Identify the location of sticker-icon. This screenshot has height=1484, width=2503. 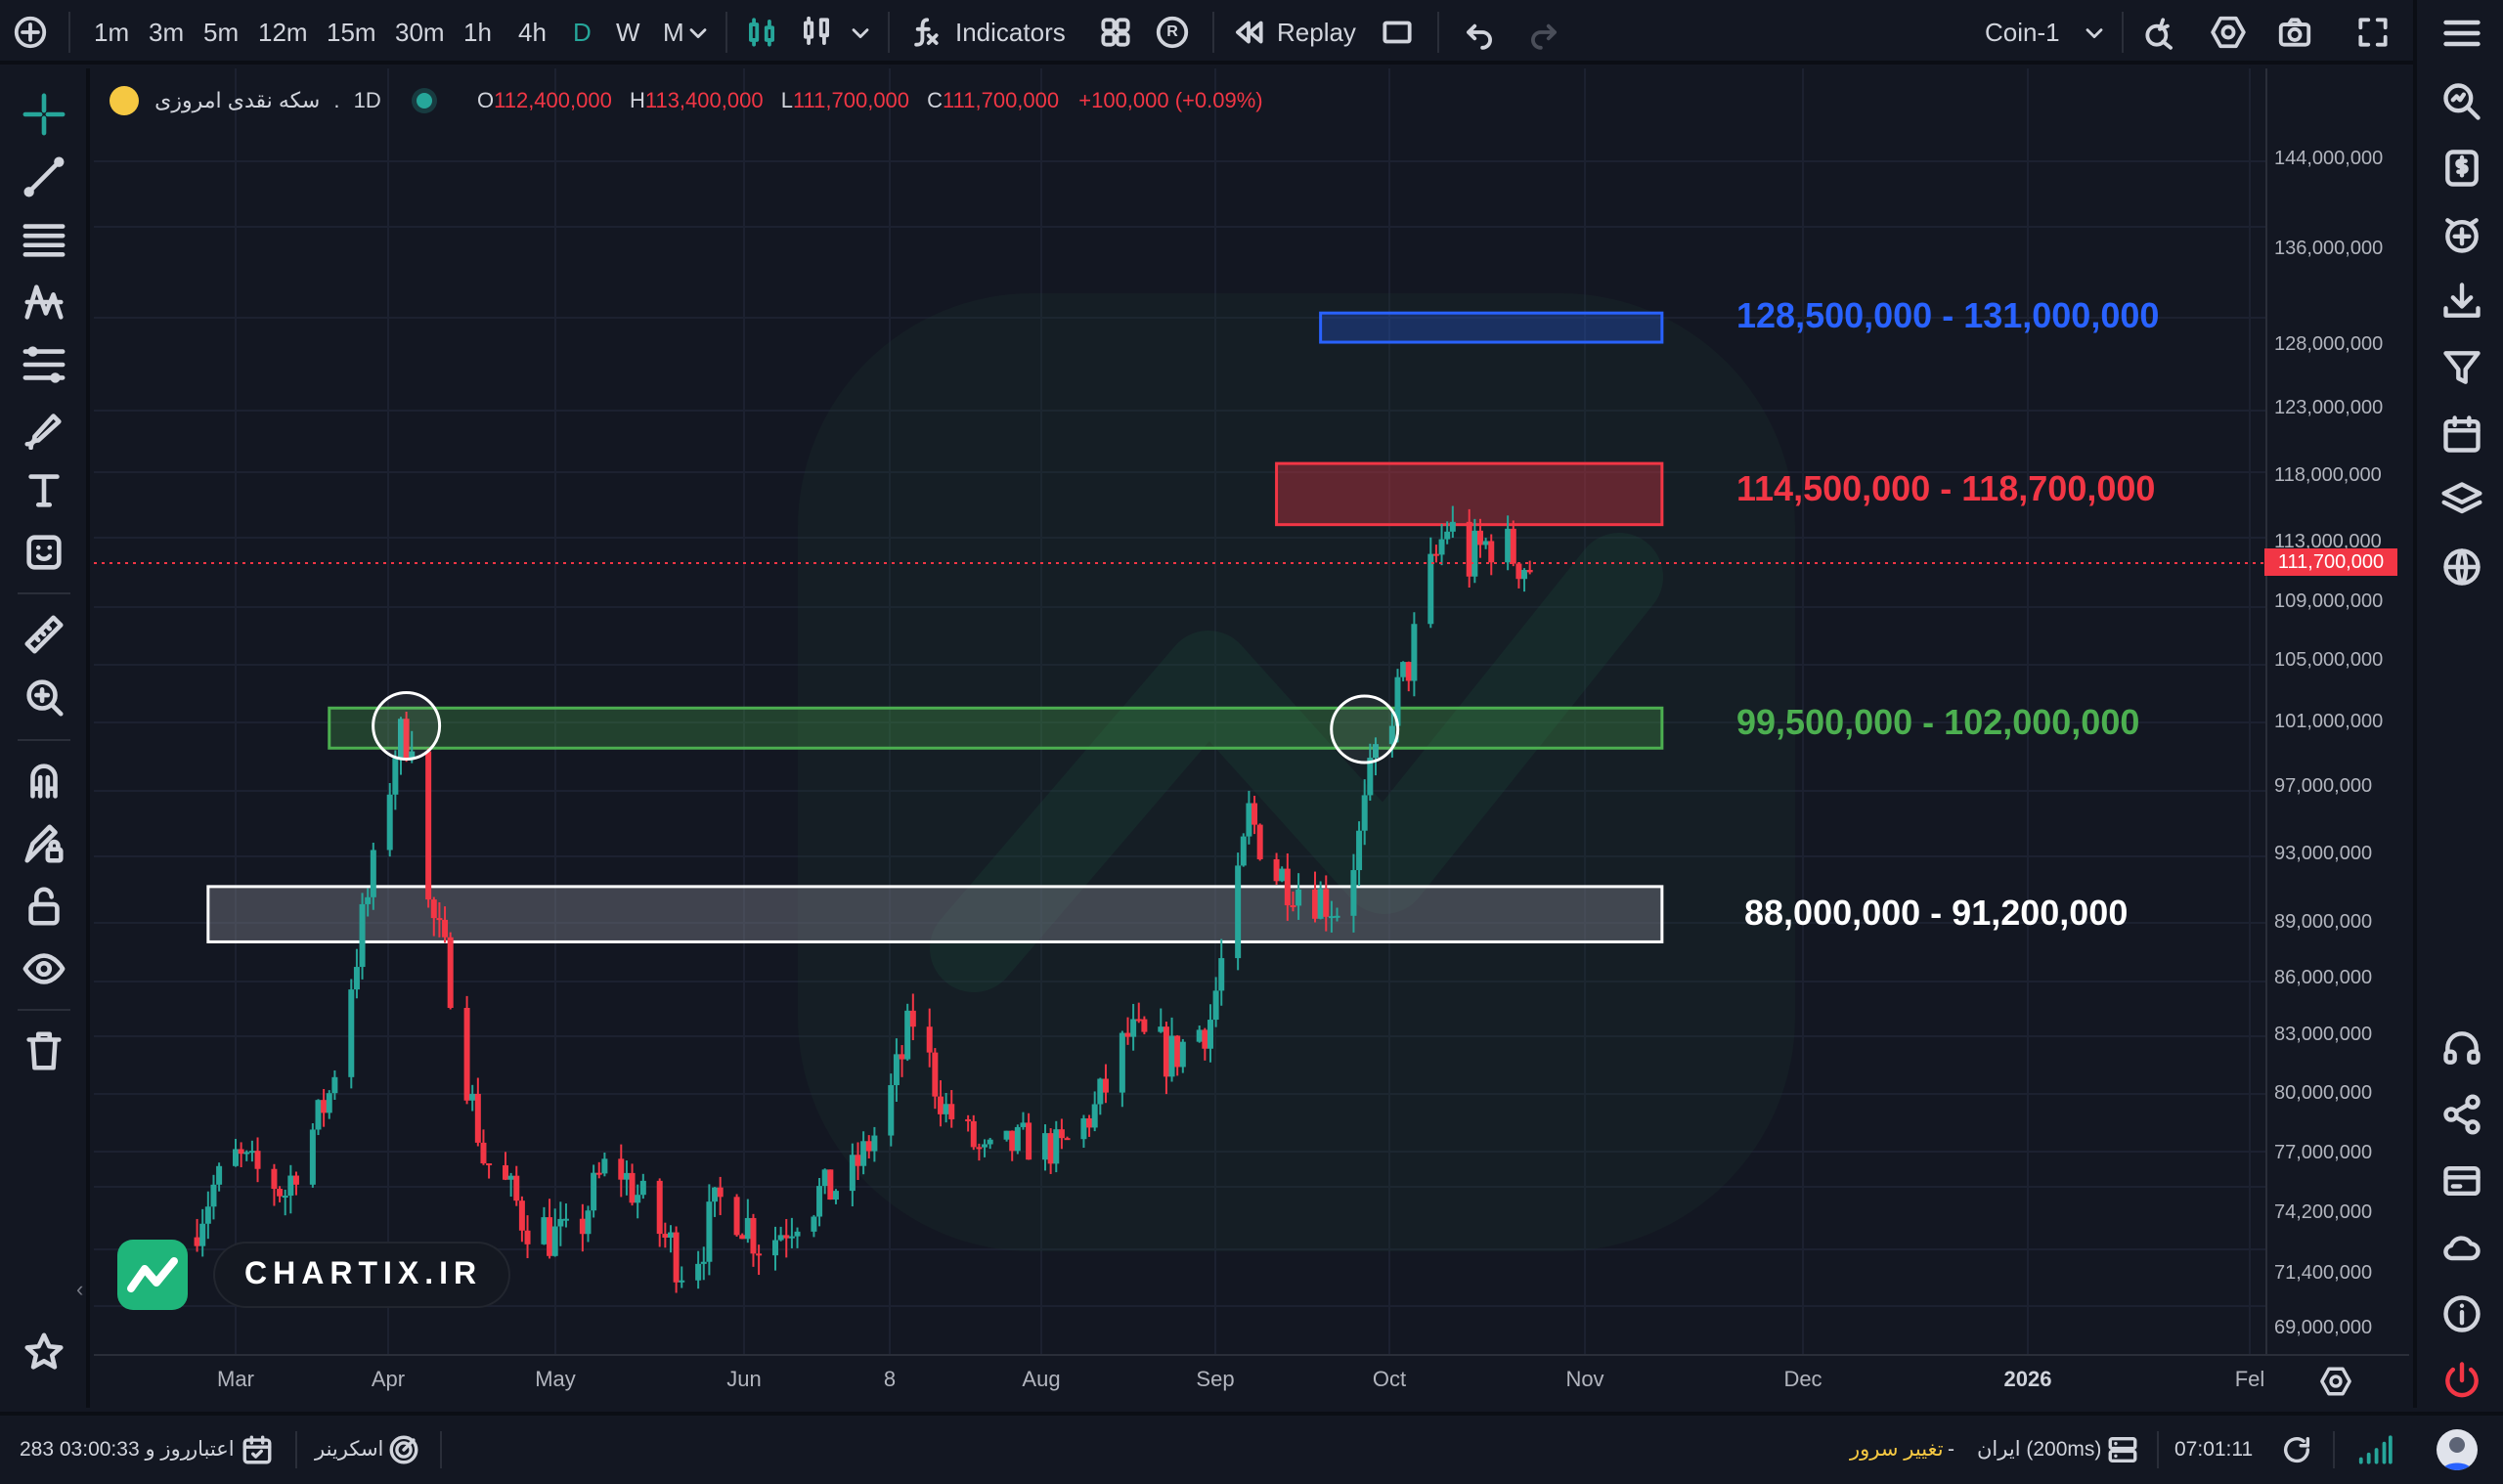
(44, 552).